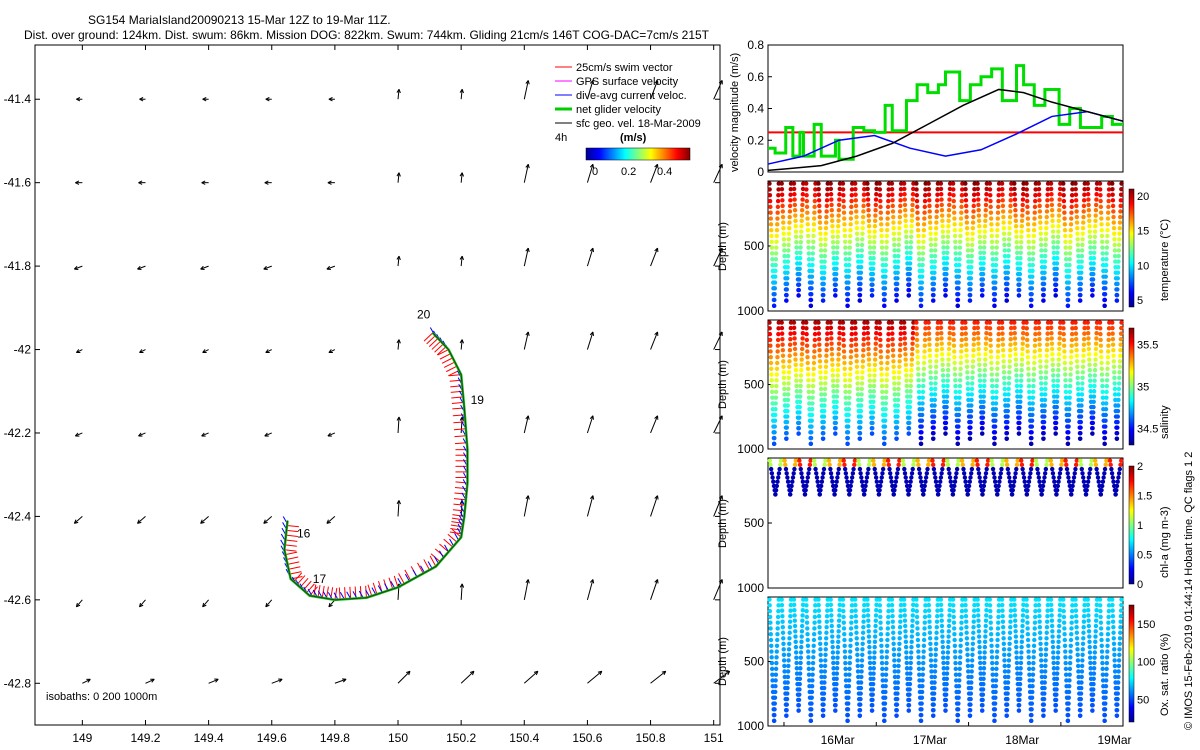 This screenshot has width=1200, height=750. I want to click on map-x-tick-label: 149.4, so click(209, 738).